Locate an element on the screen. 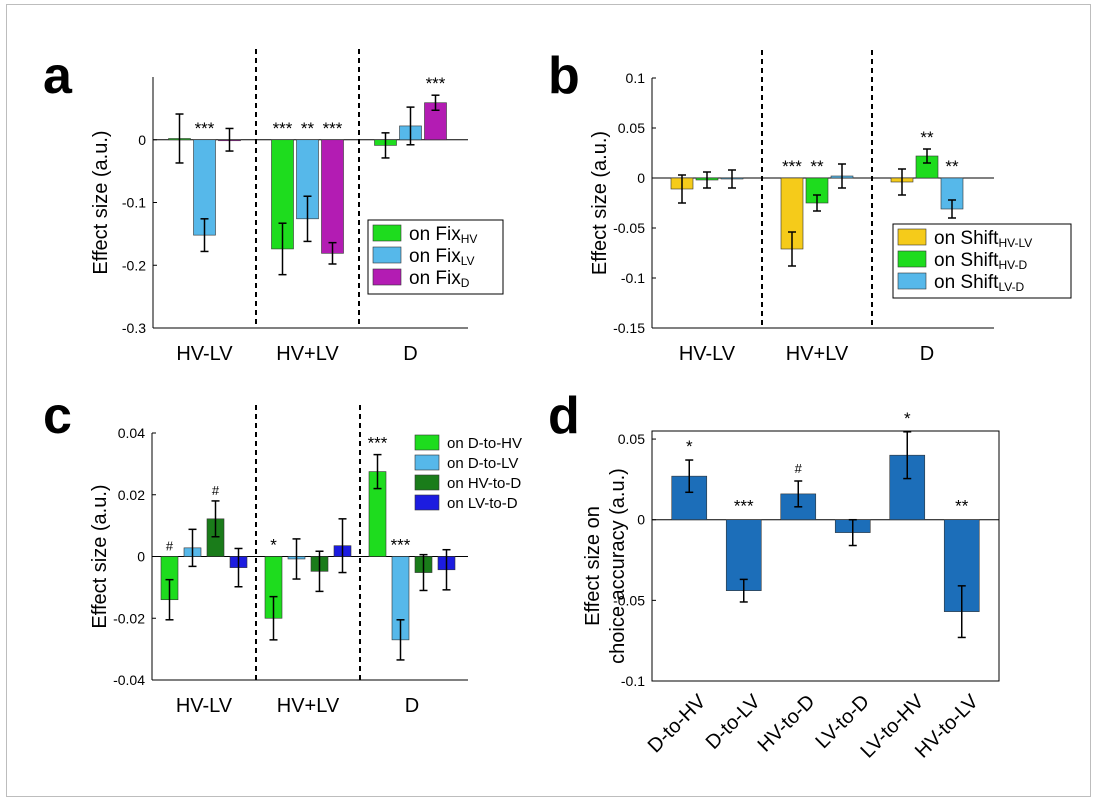 The width and height of the screenshot is (1099, 804). y-axis-label: Effect size on is located at coordinates (593, 566).